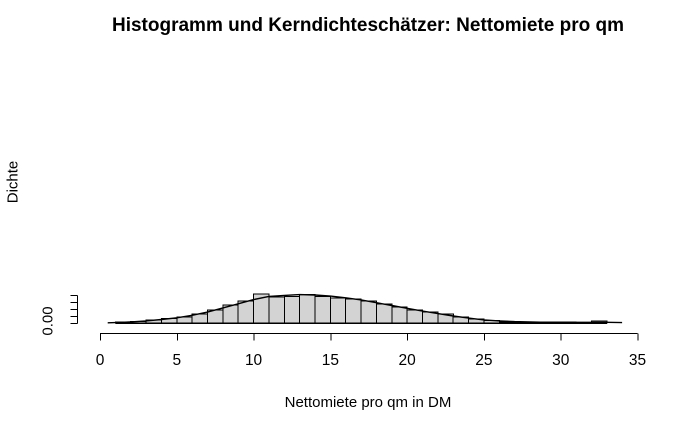 The width and height of the screenshot is (700, 432). Describe the element at coordinates (408, 360) in the screenshot. I see `x-tick-label: 20` at that location.